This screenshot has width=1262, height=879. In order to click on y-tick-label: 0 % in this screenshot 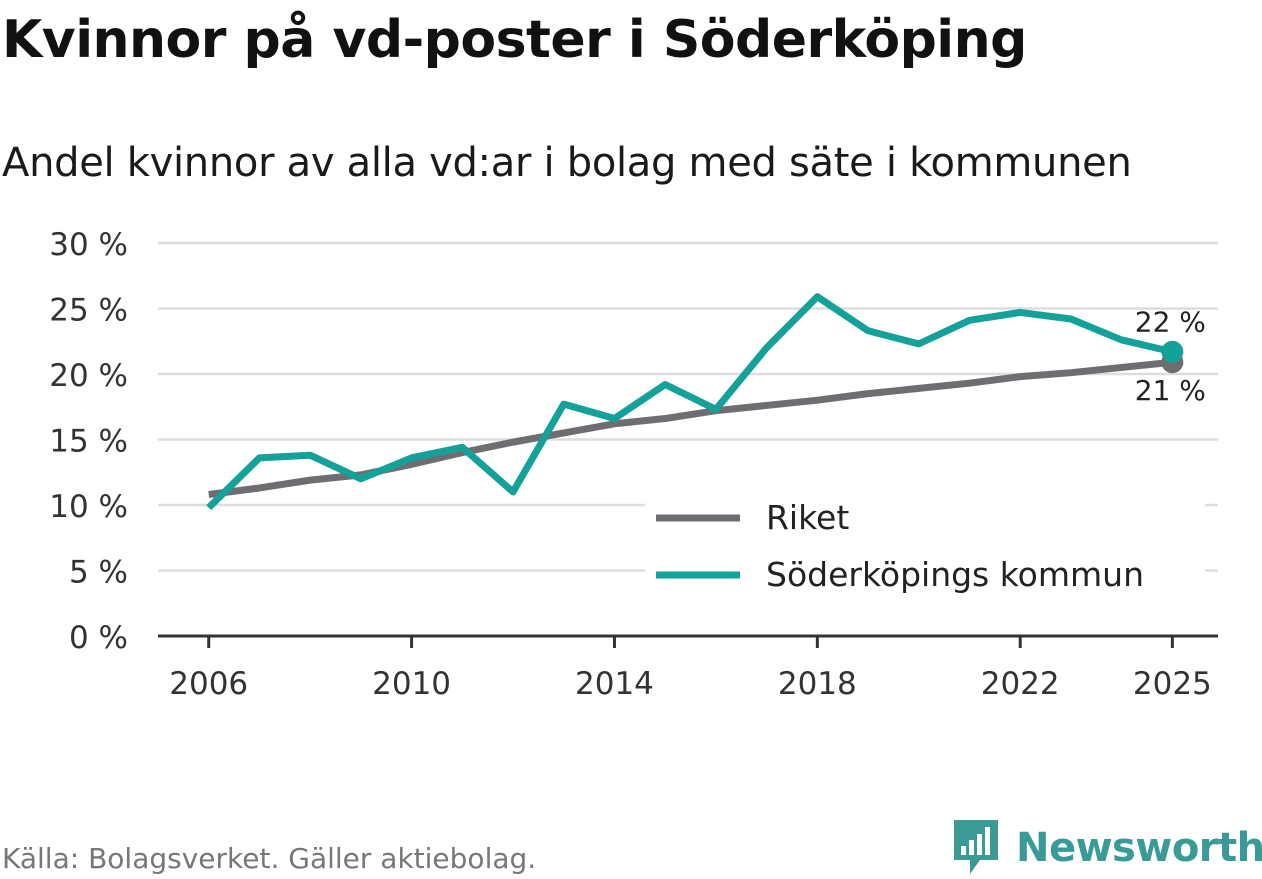, I will do `click(98, 638)`.